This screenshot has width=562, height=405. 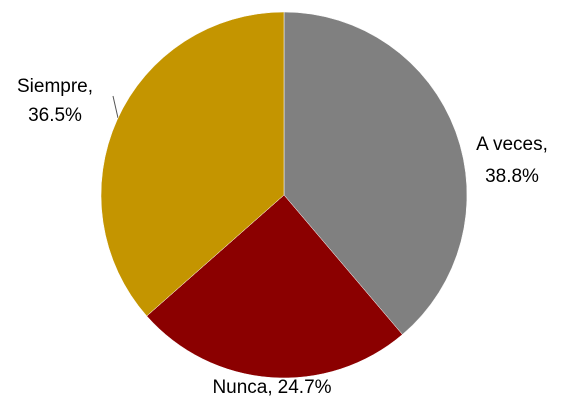 What do you see at coordinates (55, 86) in the screenshot?
I see `category-label: Siempre,` at bounding box center [55, 86].